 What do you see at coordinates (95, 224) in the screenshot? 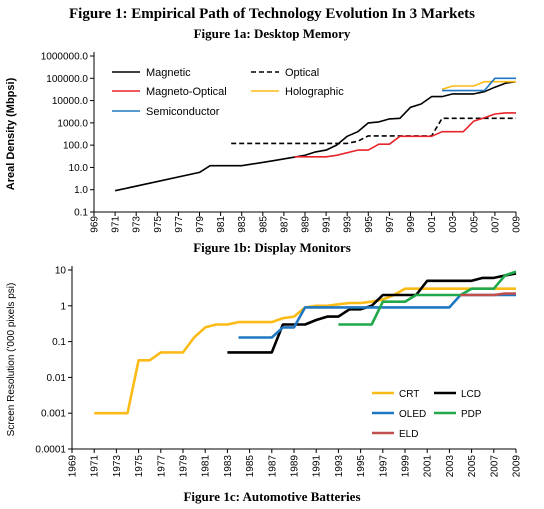
I see `x-tick-label: 969` at bounding box center [95, 224].